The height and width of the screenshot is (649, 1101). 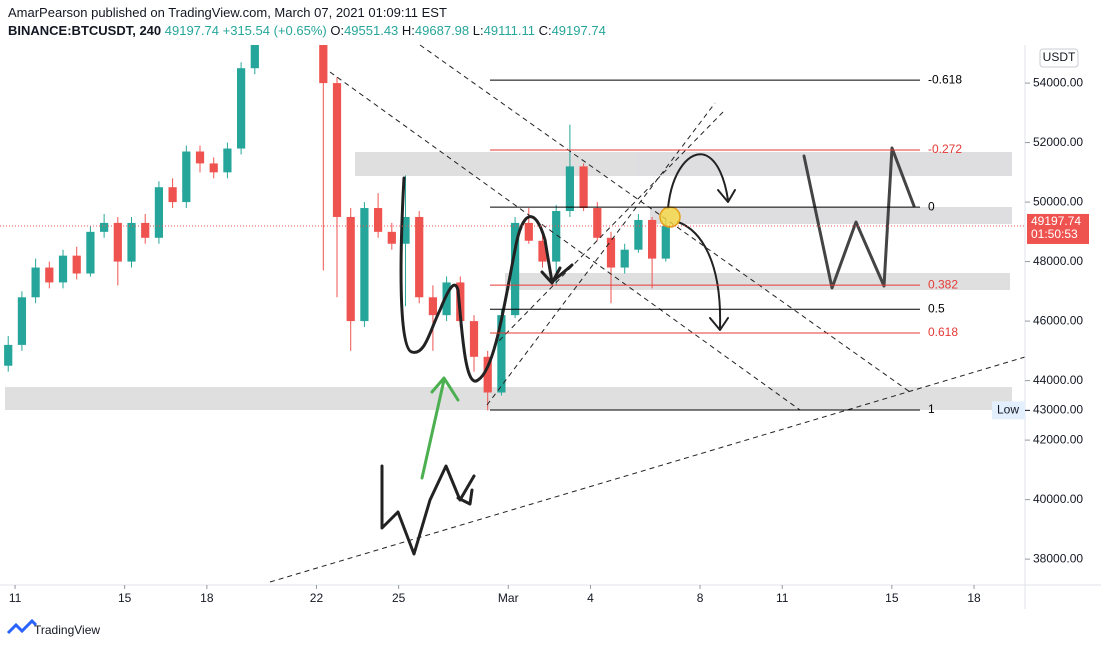 What do you see at coordinates (478, 30) in the screenshot?
I see `l-label: L:` at bounding box center [478, 30].